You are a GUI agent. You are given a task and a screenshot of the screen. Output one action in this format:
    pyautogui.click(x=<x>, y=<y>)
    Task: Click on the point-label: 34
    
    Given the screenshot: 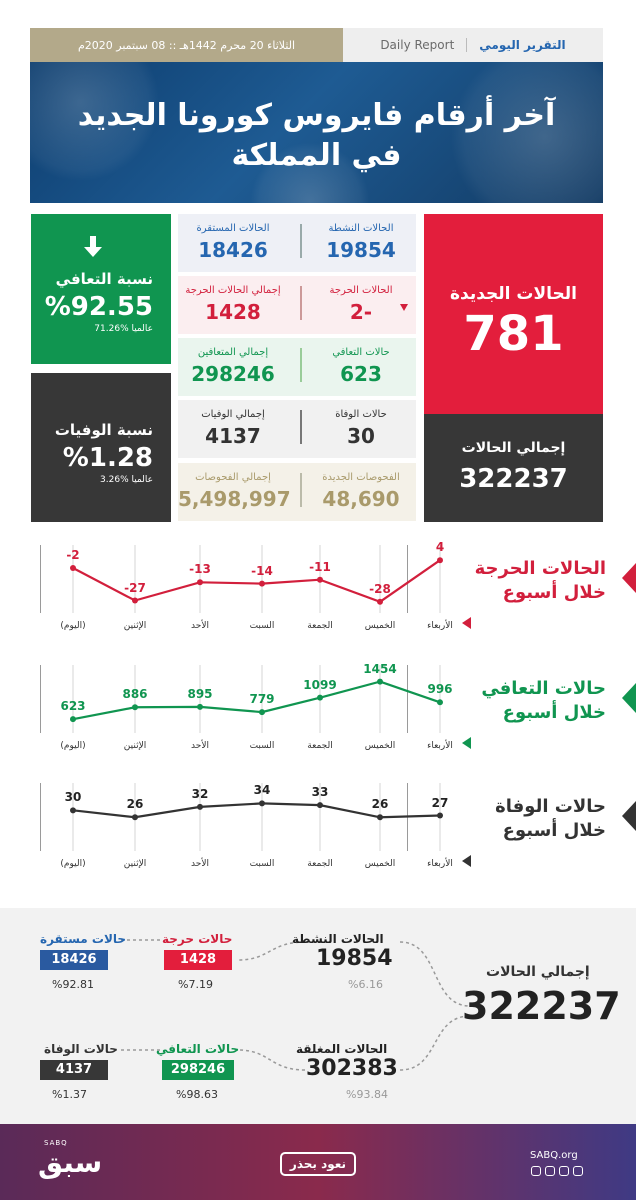 What is the action you would take?
    pyautogui.click(x=262, y=790)
    